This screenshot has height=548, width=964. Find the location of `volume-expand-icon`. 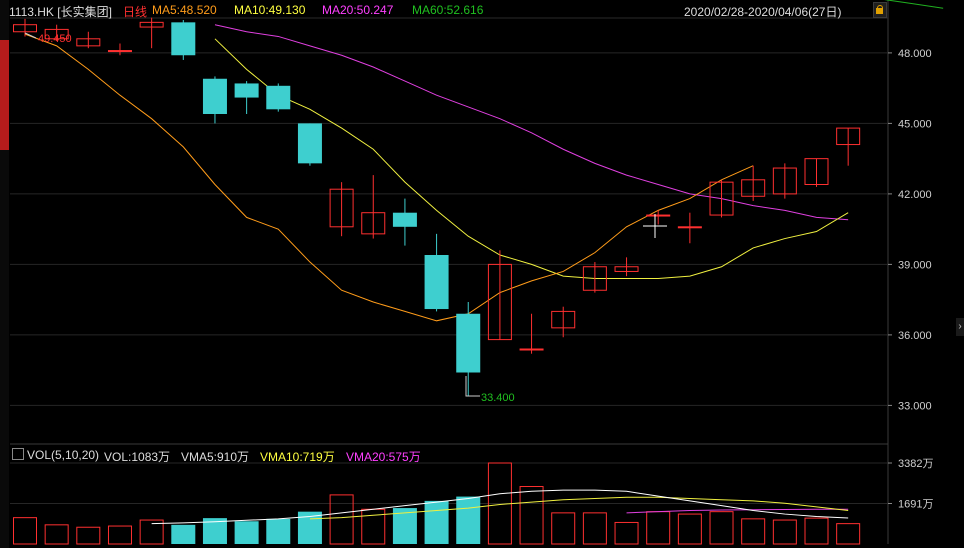

volume-expand-icon is located at coordinates (18, 454).